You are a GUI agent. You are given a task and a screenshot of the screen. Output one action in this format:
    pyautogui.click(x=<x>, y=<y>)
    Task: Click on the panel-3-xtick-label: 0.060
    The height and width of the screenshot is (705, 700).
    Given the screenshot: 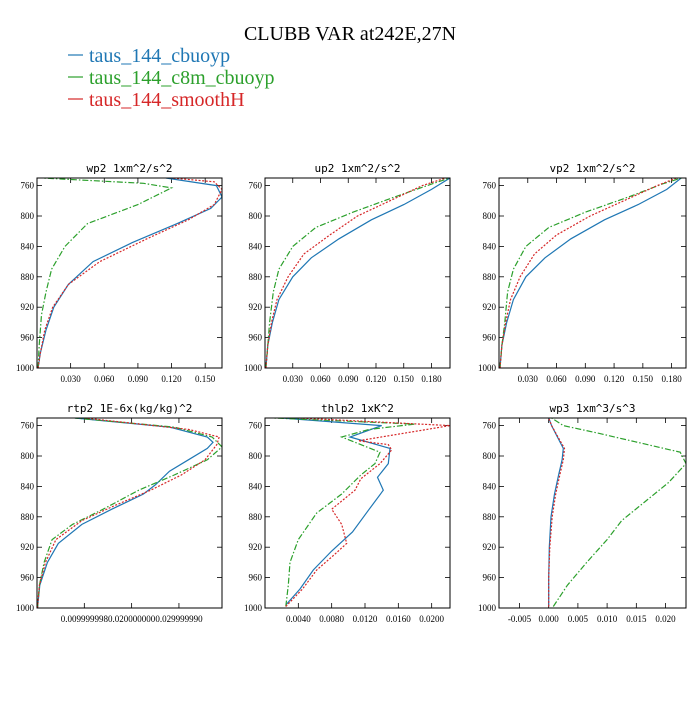 What is the action you would take?
    pyautogui.click(x=556, y=379)
    